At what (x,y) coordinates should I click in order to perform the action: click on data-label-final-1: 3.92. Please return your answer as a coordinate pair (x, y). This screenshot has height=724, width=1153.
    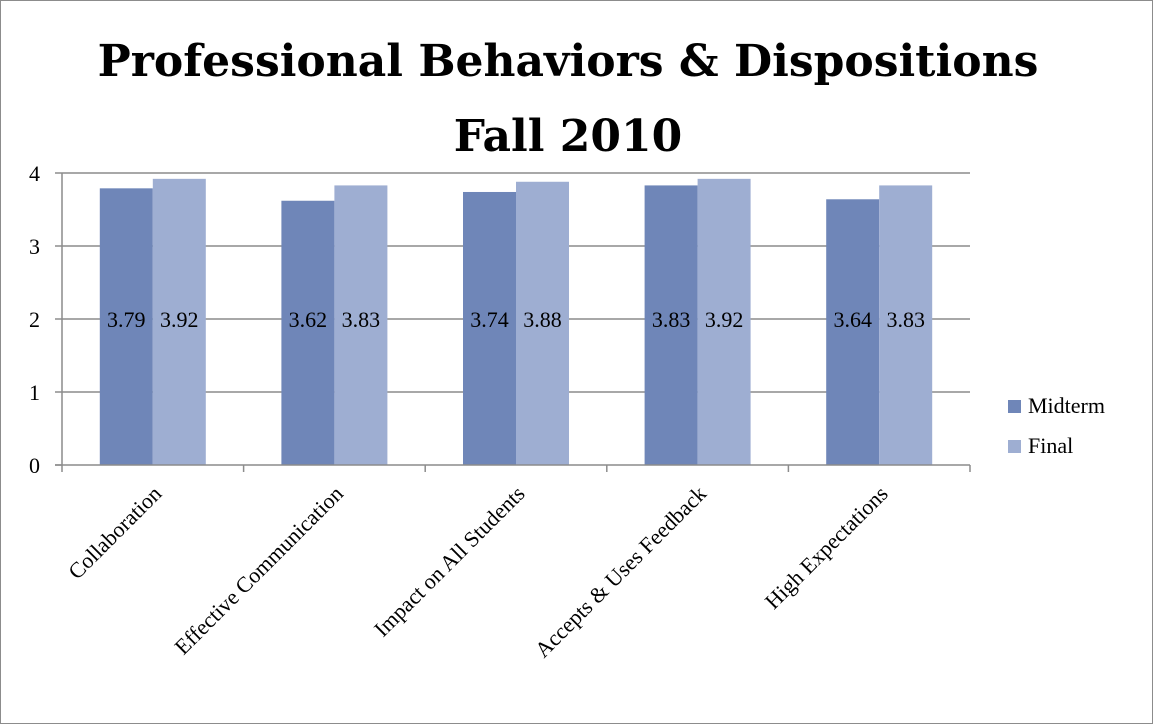
    Looking at the image, I should click on (179, 319).